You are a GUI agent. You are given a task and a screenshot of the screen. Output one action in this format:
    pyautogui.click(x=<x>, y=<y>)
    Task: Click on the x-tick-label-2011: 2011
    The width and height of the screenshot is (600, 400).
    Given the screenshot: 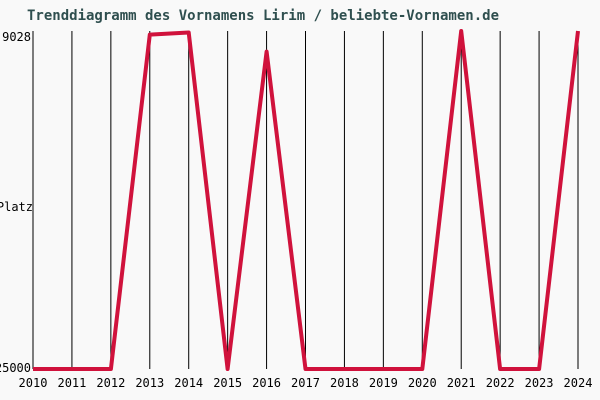 What is the action you would take?
    pyautogui.click(x=71, y=383)
    